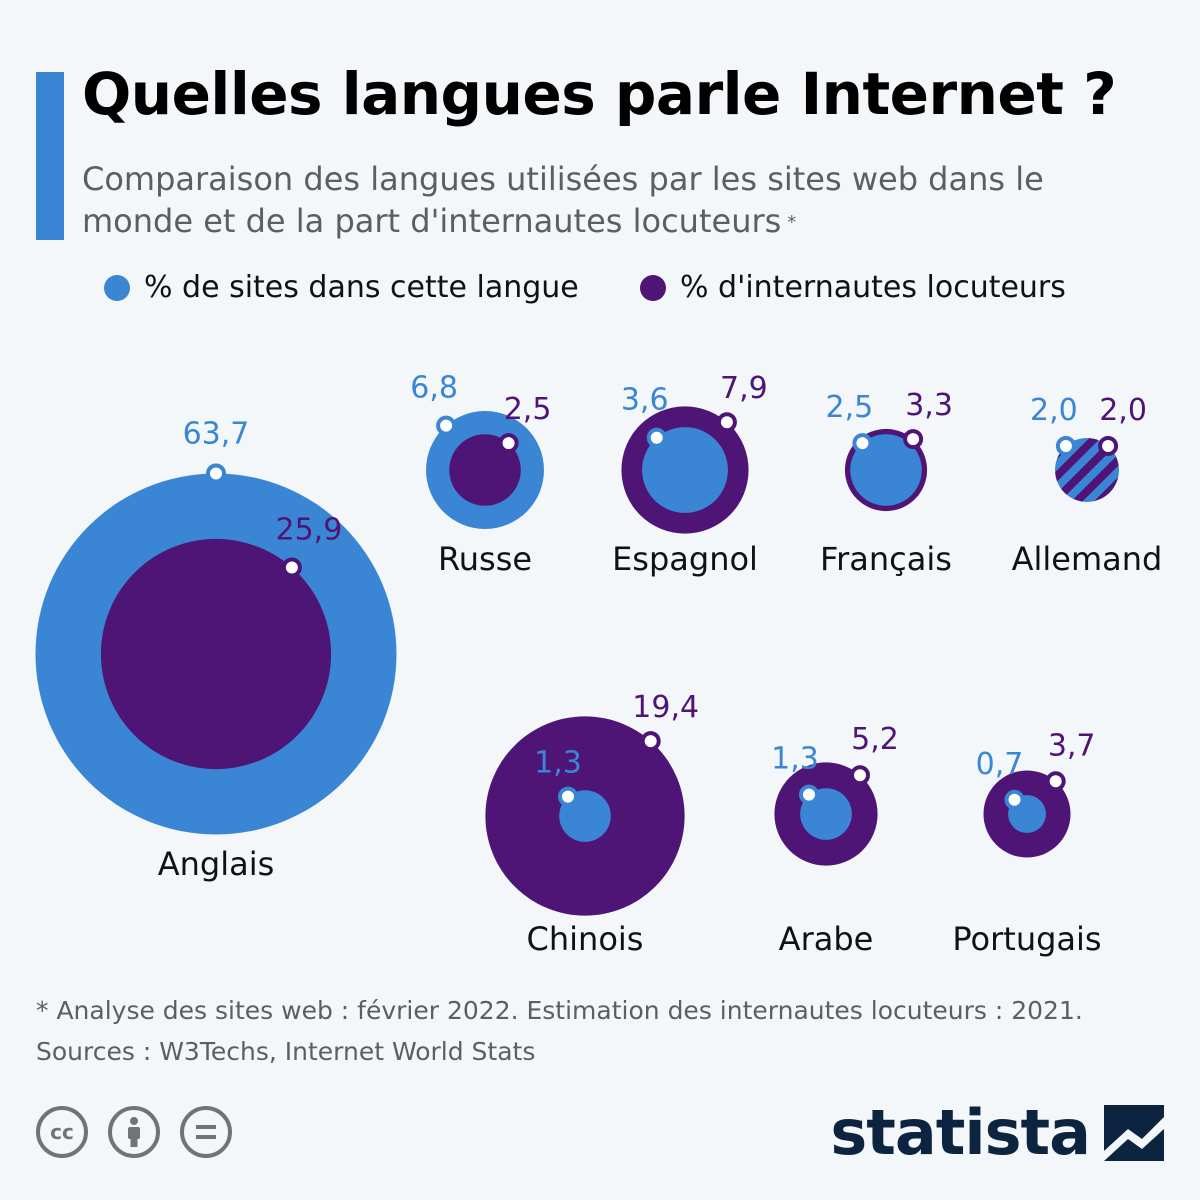 The image size is (1200, 1200). What do you see at coordinates (134, 1132) in the screenshot?
I see `attribution-icon` at bounding box center [134, 1132].